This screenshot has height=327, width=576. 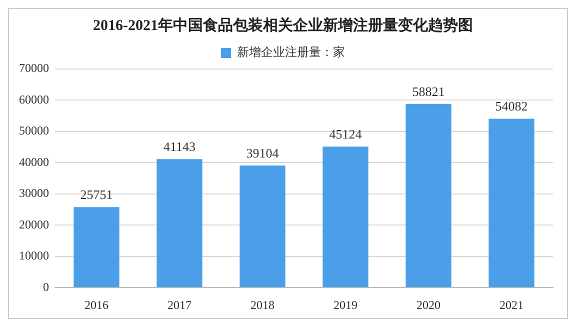 What do you see at coordinates (428, 91) in the screenshot?
I see `data-label: 58821` at bounding box center [428, 91].